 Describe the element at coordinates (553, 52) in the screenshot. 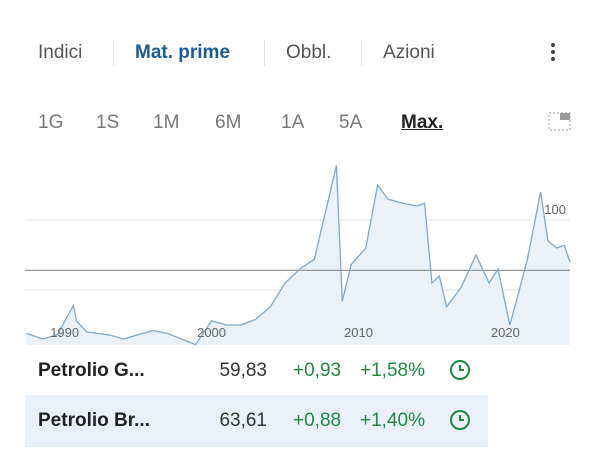

I see `menu-icon` at that location.